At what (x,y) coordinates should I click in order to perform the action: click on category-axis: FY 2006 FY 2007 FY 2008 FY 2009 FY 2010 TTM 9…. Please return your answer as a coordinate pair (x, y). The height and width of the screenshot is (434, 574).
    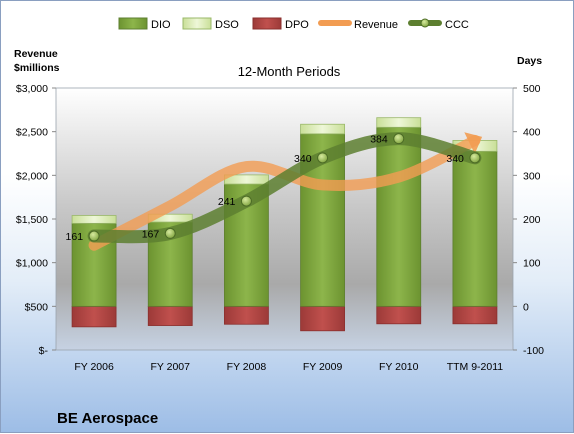
    Looking at the image, I should click on (288, 367).